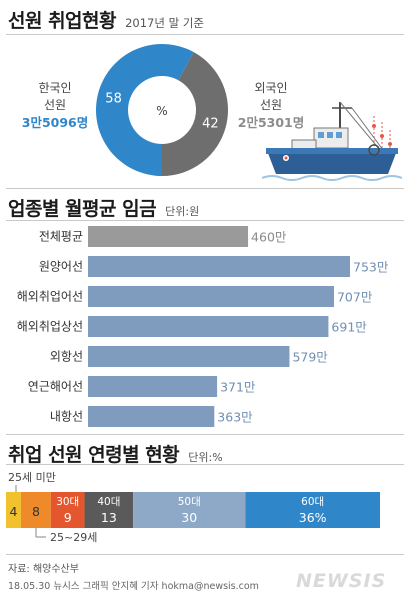 Image resolution: width=410 pixels, height=611 pixels. Describe the element at coordinates (94, 455) in the screenshot. I see `section3-title: 취업 선원 연령별 현황` at that location.